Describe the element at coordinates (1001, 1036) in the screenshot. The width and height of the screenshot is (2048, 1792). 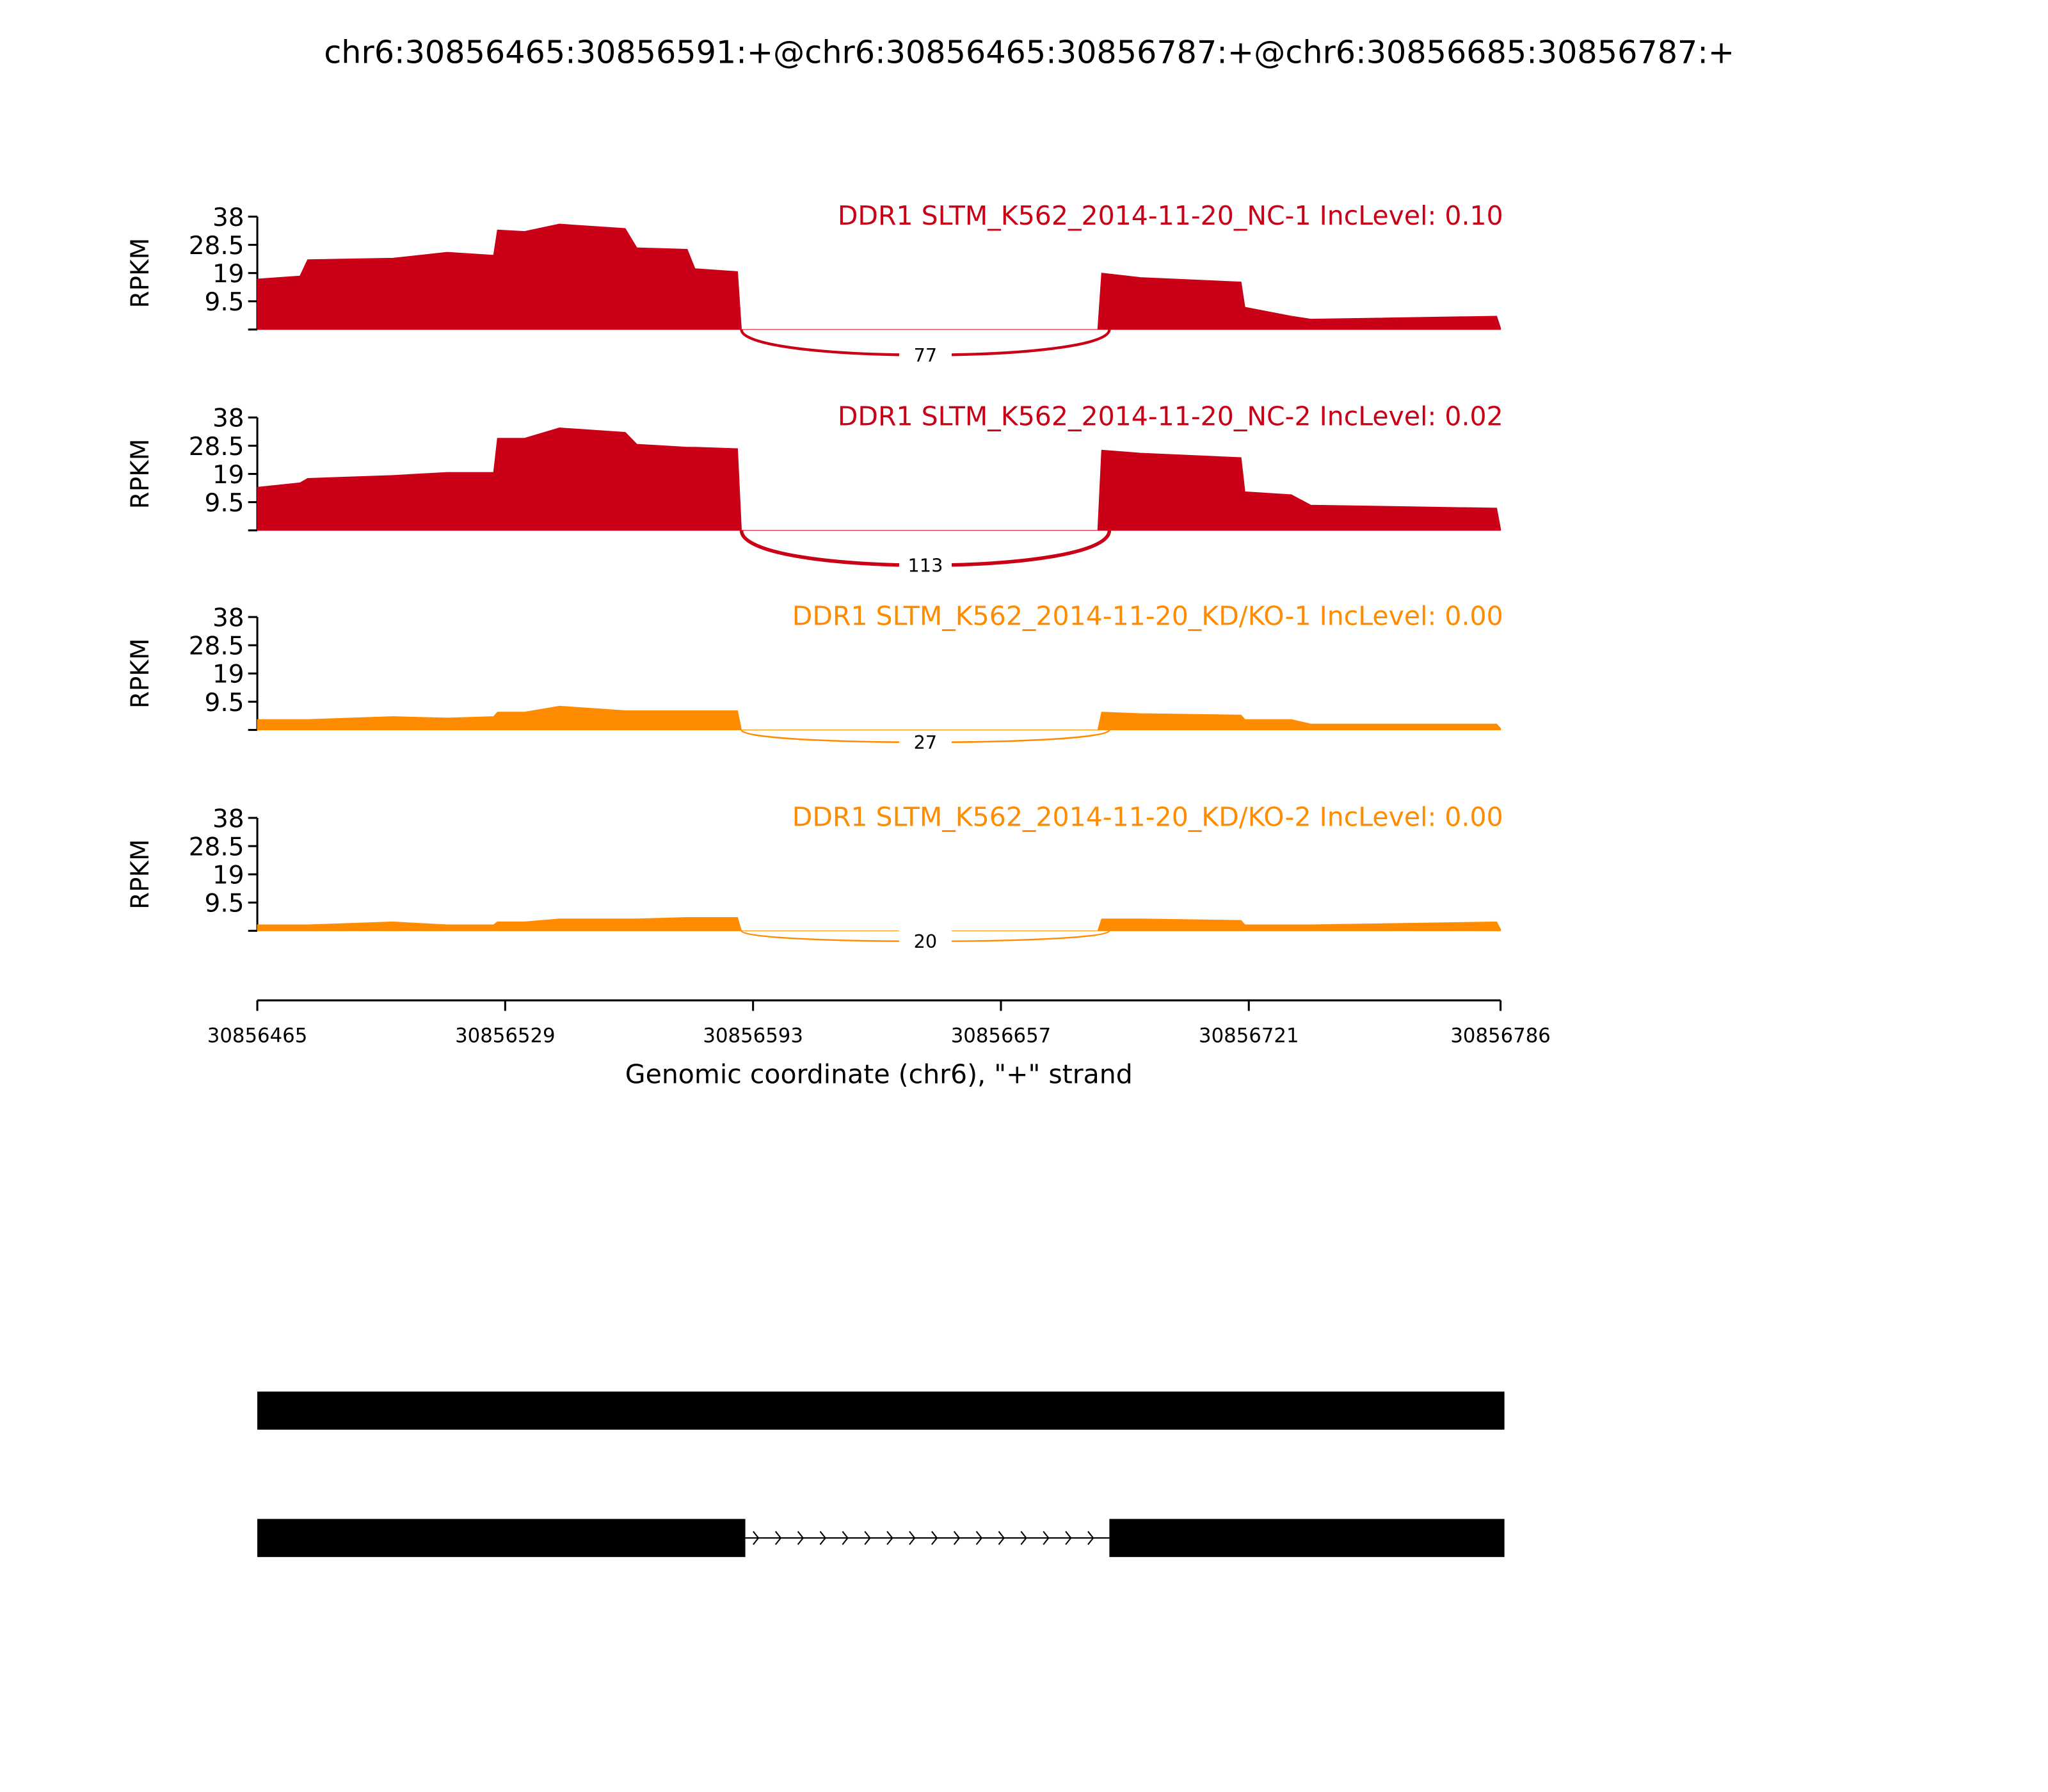
I see `x-tick-label: 30856657` at that location.